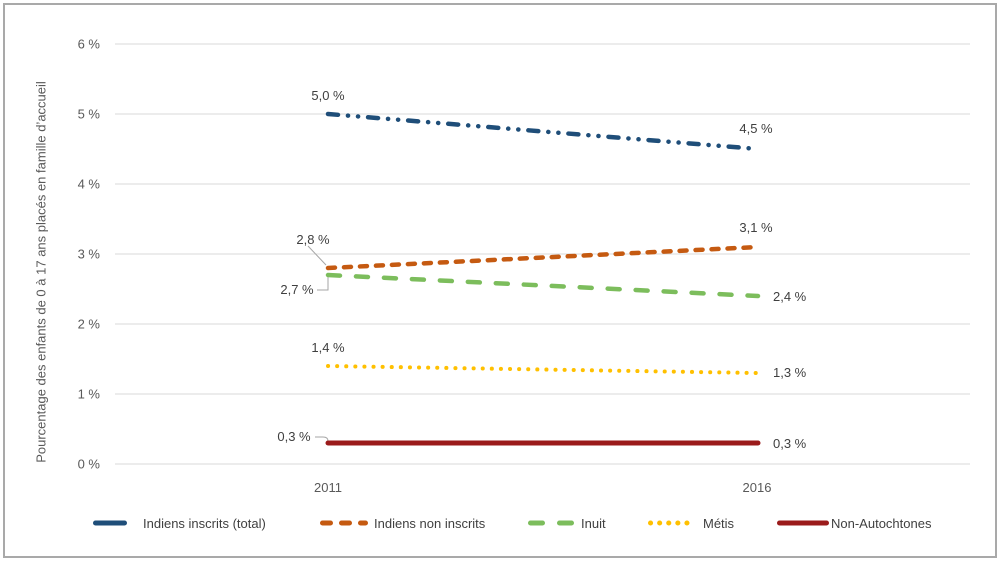  What do you see at coordinates (328, 347) in the screenshot?
I see `data-label: 1,4 %` at bounding box center [328, 347].